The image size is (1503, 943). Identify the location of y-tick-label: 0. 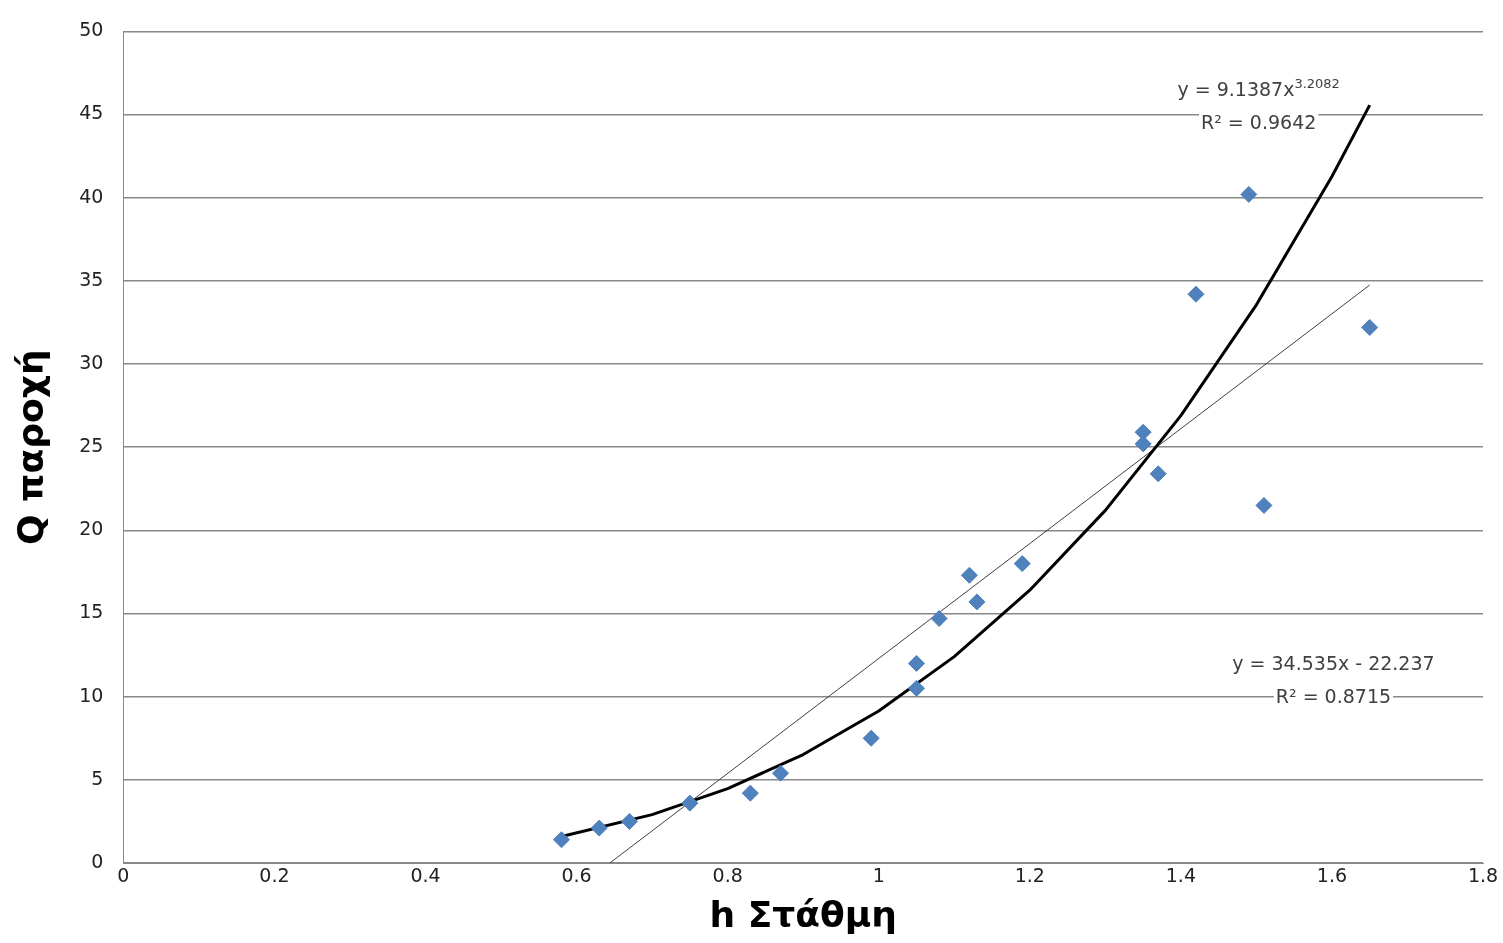
(97, 860).